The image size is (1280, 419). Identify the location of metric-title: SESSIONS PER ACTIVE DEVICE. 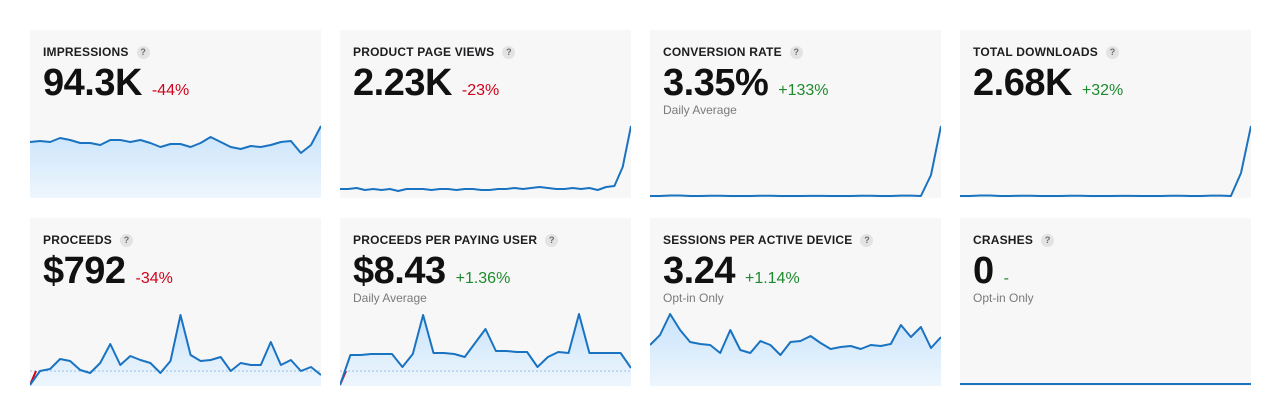
(758, 240).